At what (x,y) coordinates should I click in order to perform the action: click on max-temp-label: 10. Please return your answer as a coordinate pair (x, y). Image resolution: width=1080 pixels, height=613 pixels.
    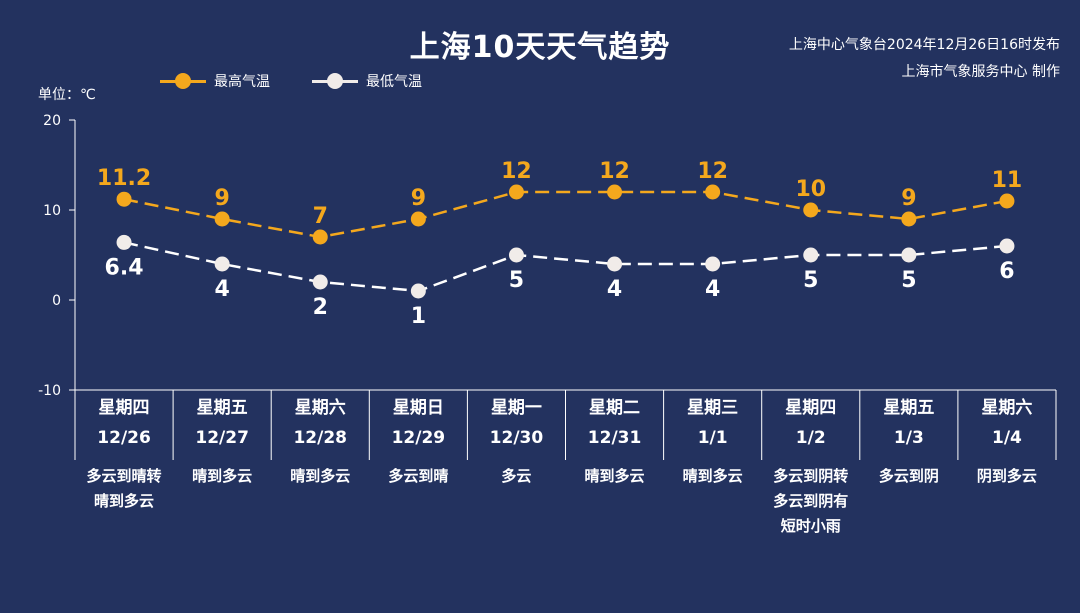
    Looking at the image, I should click on (810, 189).